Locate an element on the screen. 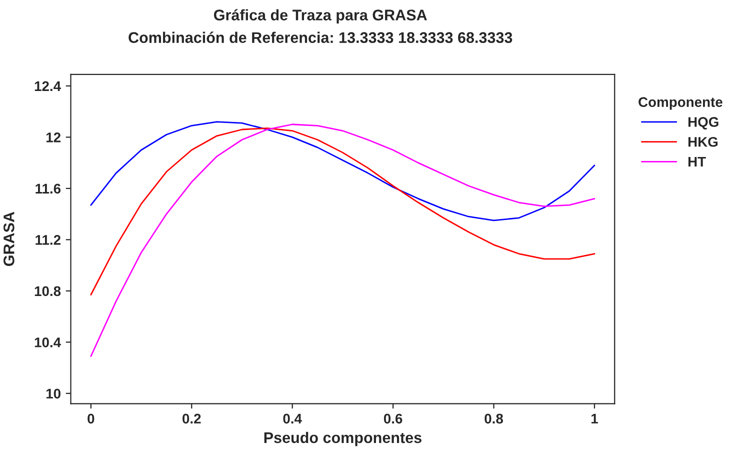 The height and width of the screenshot is (451, 745). y-tick-label: 12.4 is located at coordinates (47, 86).